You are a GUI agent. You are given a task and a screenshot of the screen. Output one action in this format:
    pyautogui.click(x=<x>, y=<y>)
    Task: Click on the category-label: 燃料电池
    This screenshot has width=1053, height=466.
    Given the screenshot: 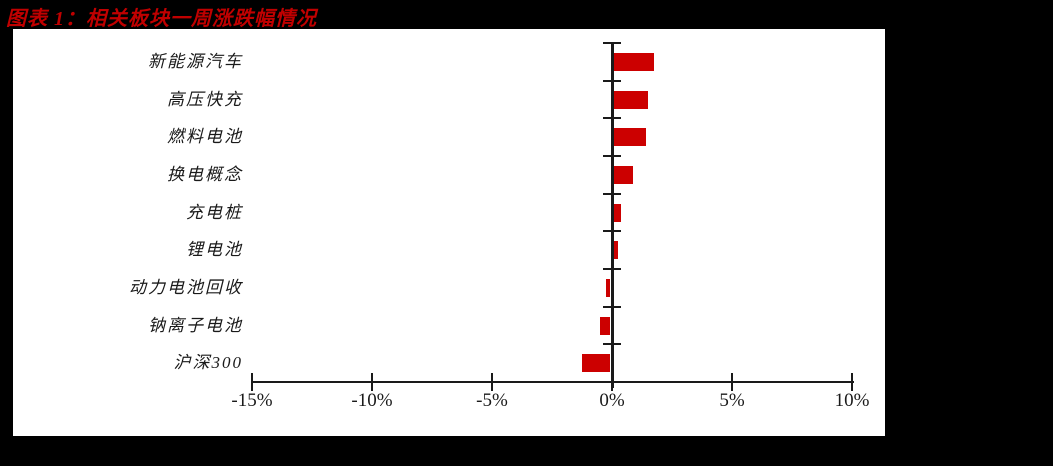 What is the action you would take?
    pyautogui.click(x=205, y=137)
    